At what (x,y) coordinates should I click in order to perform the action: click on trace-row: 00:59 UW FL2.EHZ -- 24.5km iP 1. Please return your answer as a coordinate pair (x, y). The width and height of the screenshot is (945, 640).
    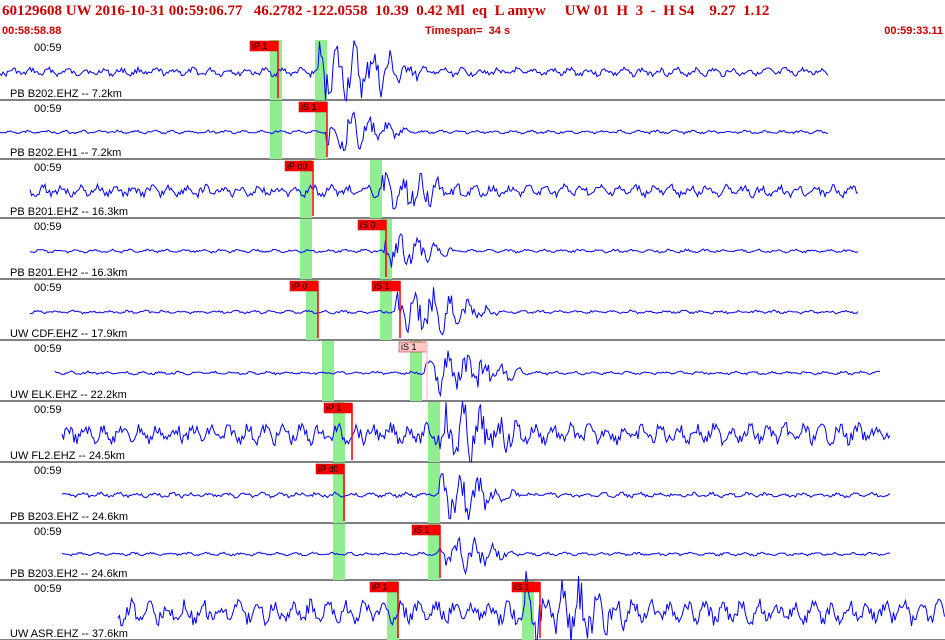
    Looking at the image, I should click on (472, 432).